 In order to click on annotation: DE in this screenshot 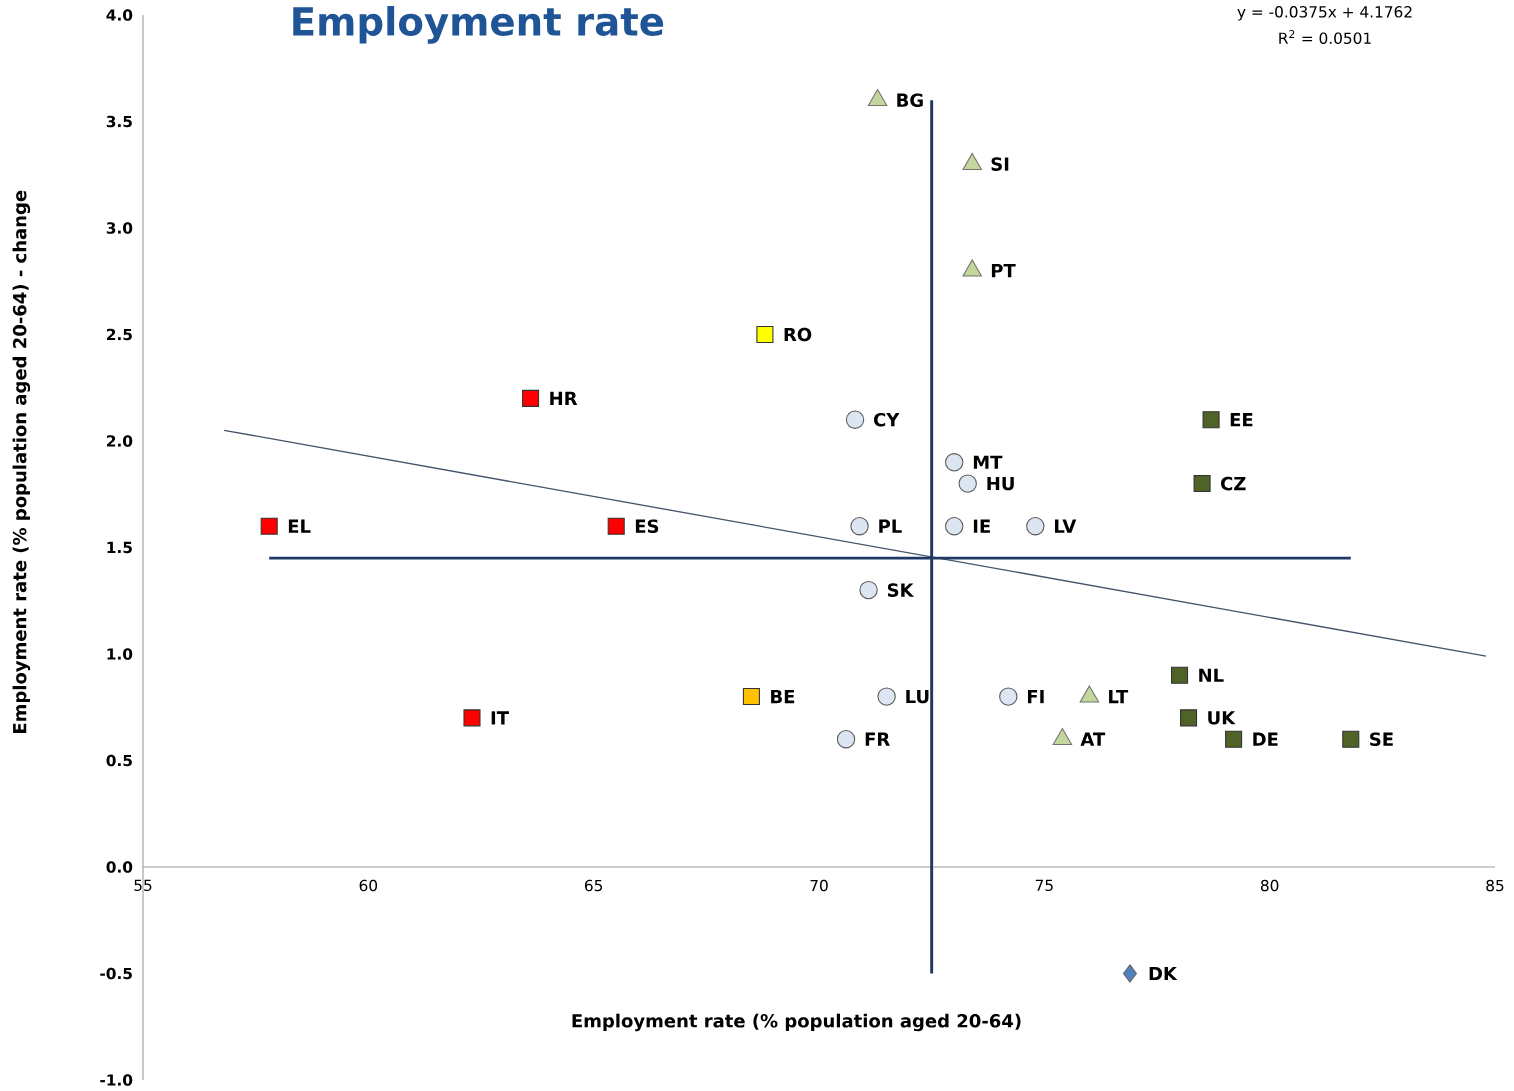, I will do `click(1265, 739)`.